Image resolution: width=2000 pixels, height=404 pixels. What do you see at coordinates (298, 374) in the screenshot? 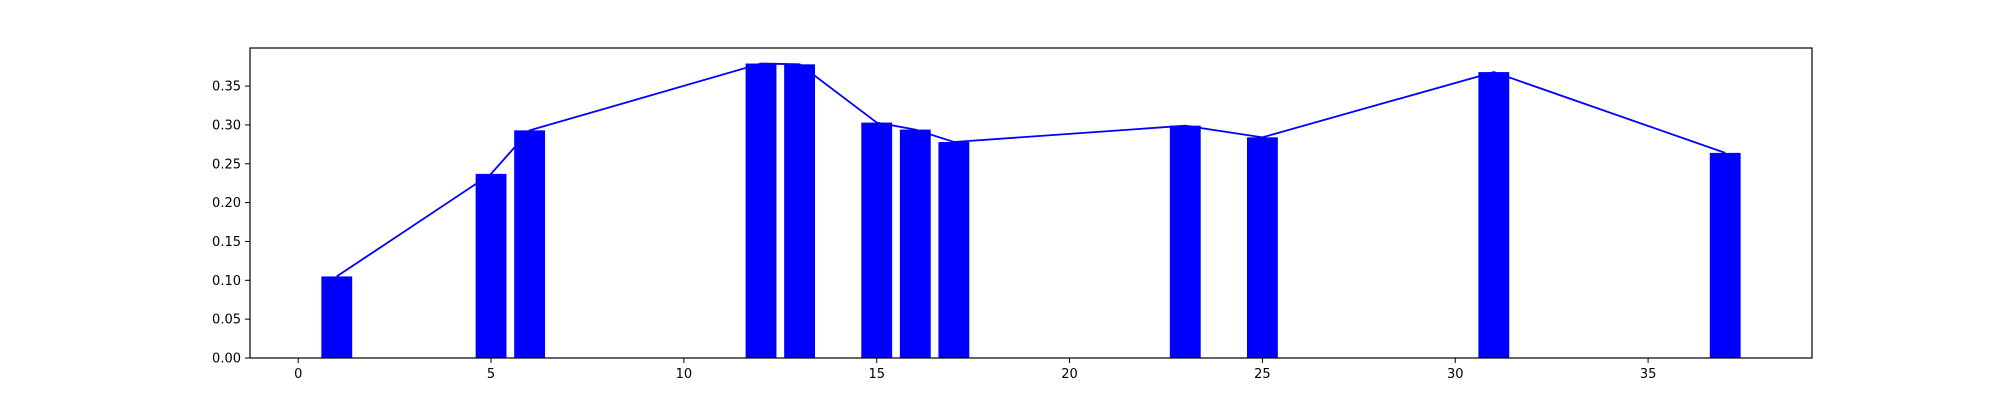
I see `x-tick-label: 0` at bounding box center [298, 374].